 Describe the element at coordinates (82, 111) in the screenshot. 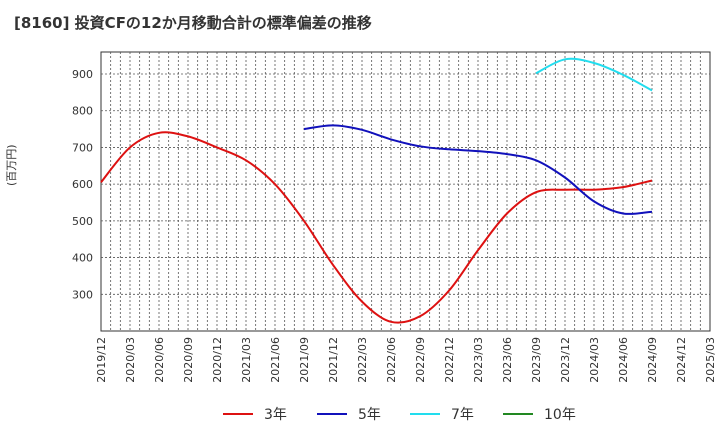

I see `y-tick-label: 800` at that location.